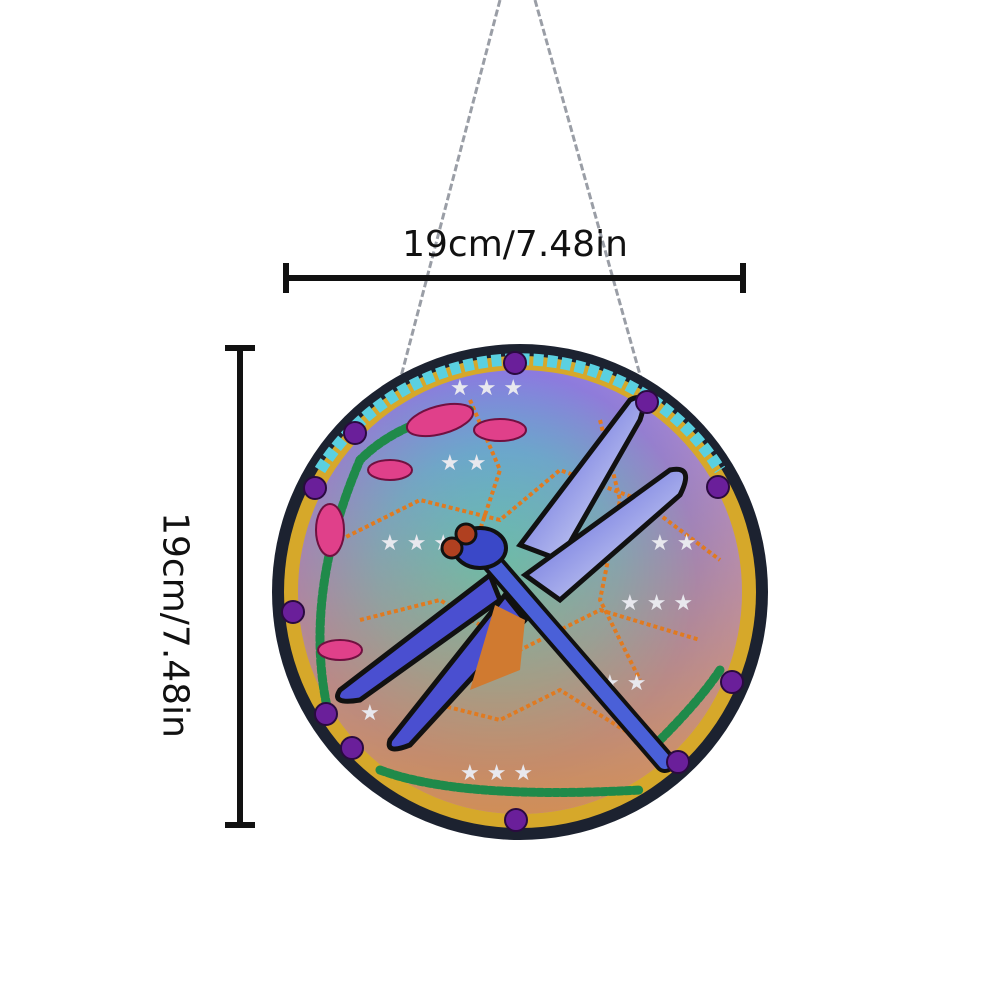  I want to click on height-dimension-label: 19cm/7.48in, so click(175, 625).